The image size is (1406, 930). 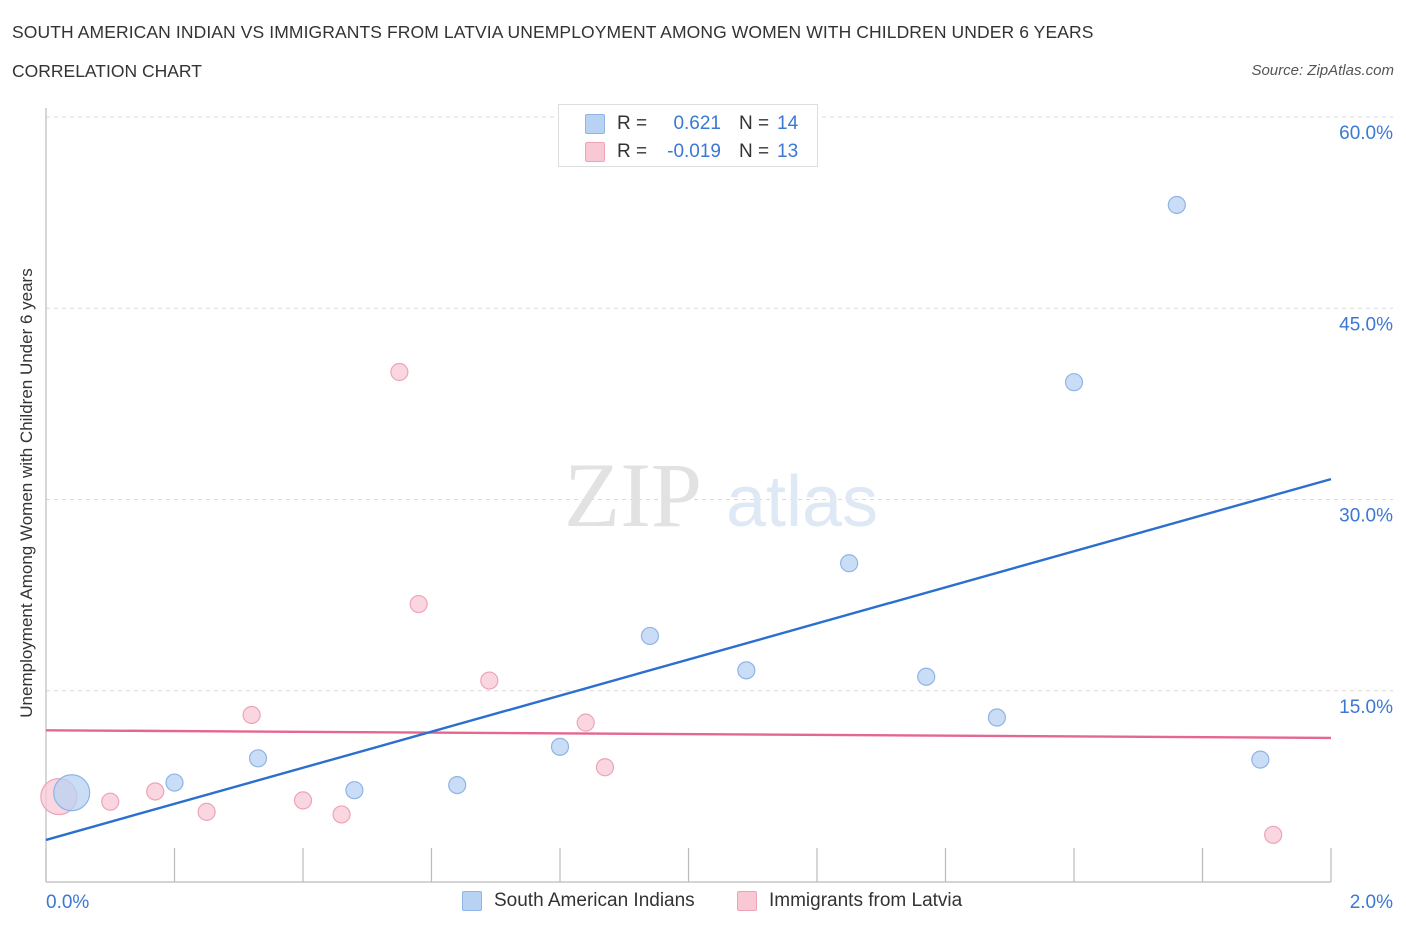 I want to click on x-tick-label-min: 0.0%, so click(x=67, y=902).